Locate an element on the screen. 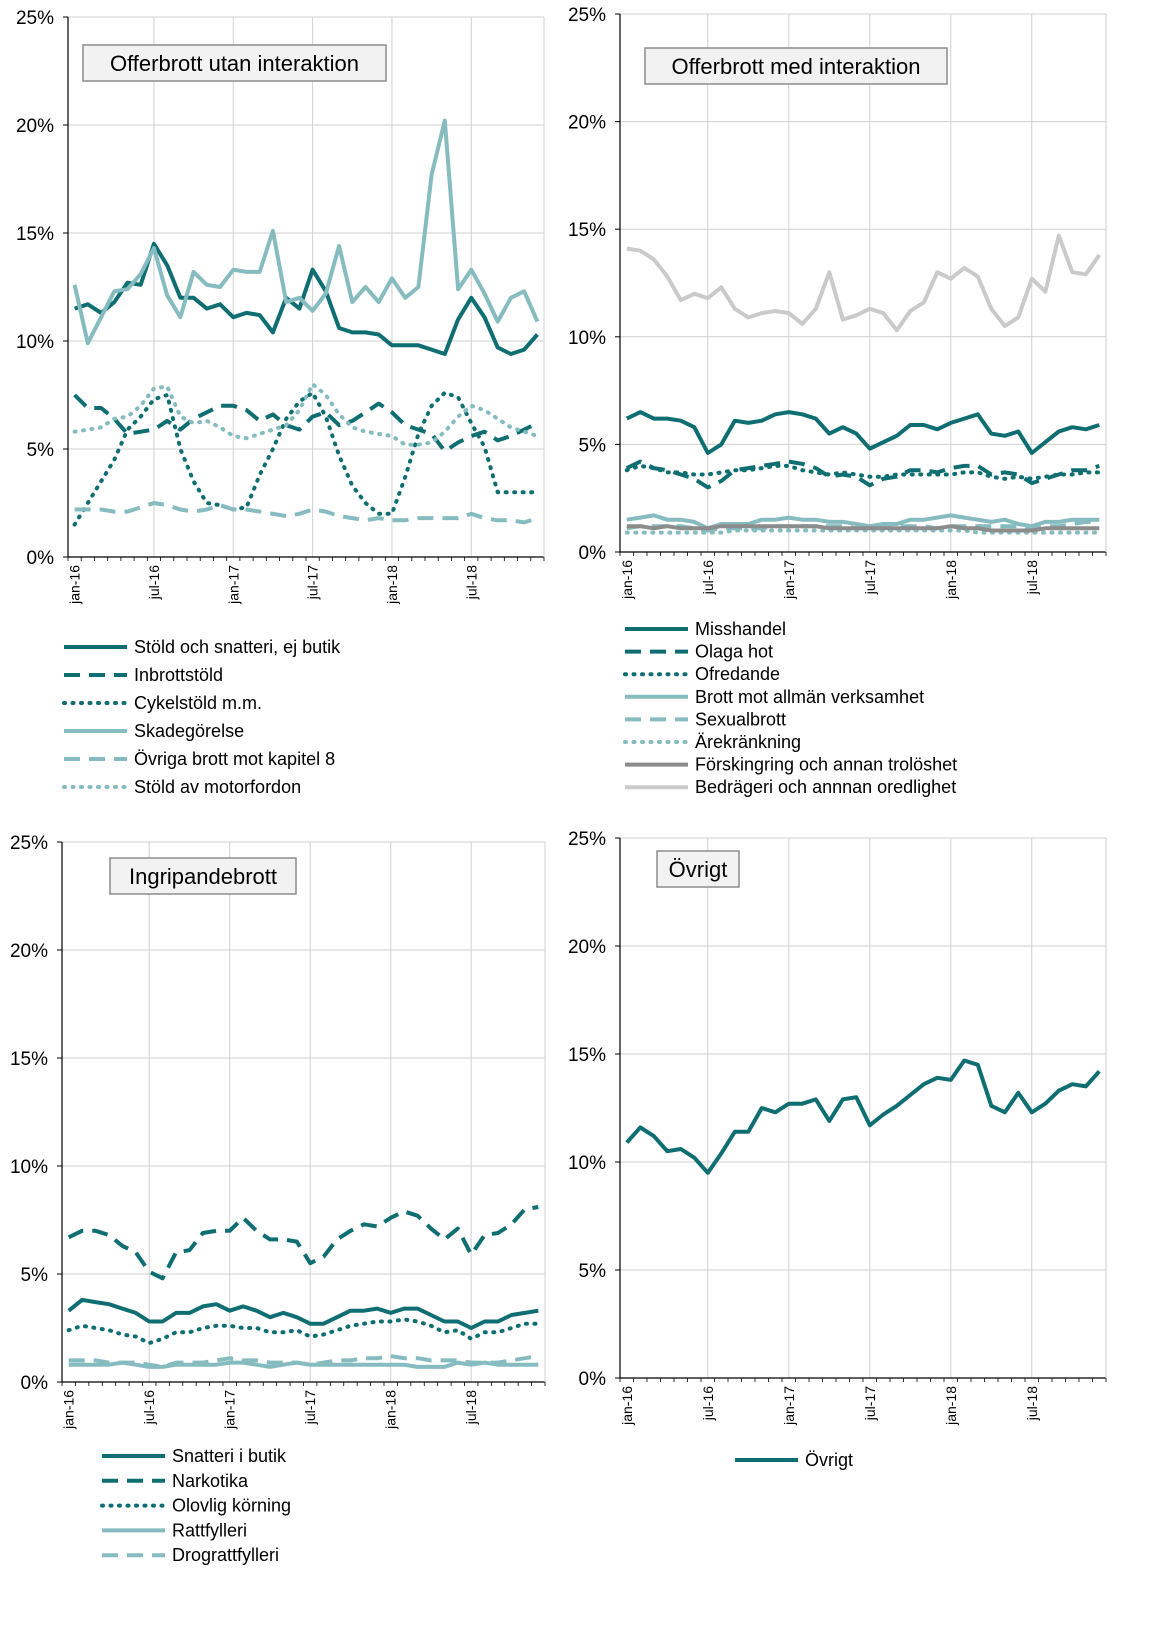 The height and width of the screenshot is (1648, 1161). chart-title: Övrigt is located at coordinates (698, 869).